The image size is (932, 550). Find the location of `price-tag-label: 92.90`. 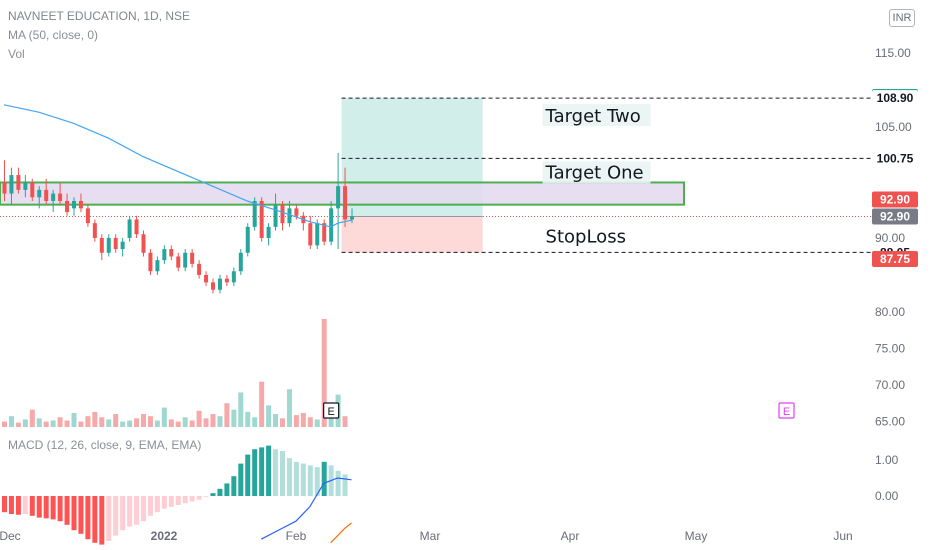

price-tag-label: 92.90 is located at coordinates (895, 199).